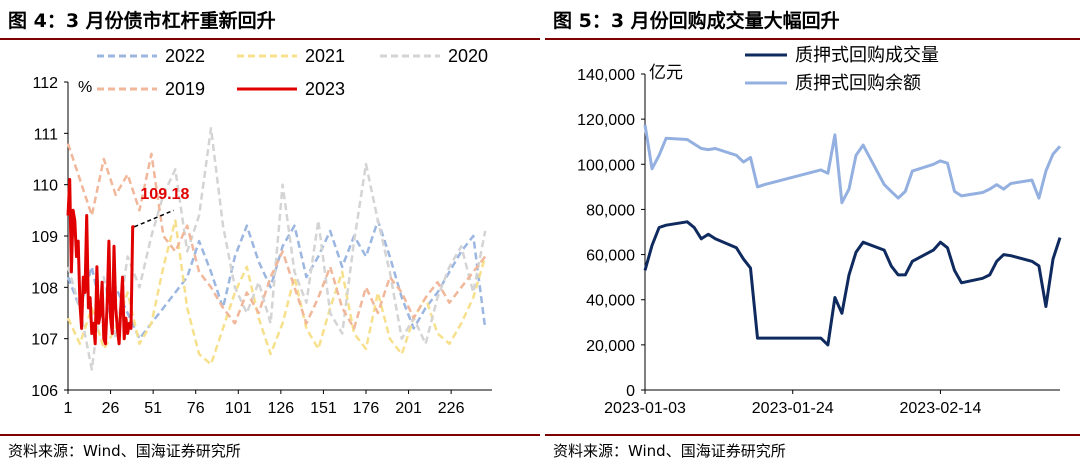 This screenshot has width=1080, height=468. What do you see at coordinates (153, 408) in the screenshot?
I see `x-tick-label: 51` at bounding box center [153, 408].